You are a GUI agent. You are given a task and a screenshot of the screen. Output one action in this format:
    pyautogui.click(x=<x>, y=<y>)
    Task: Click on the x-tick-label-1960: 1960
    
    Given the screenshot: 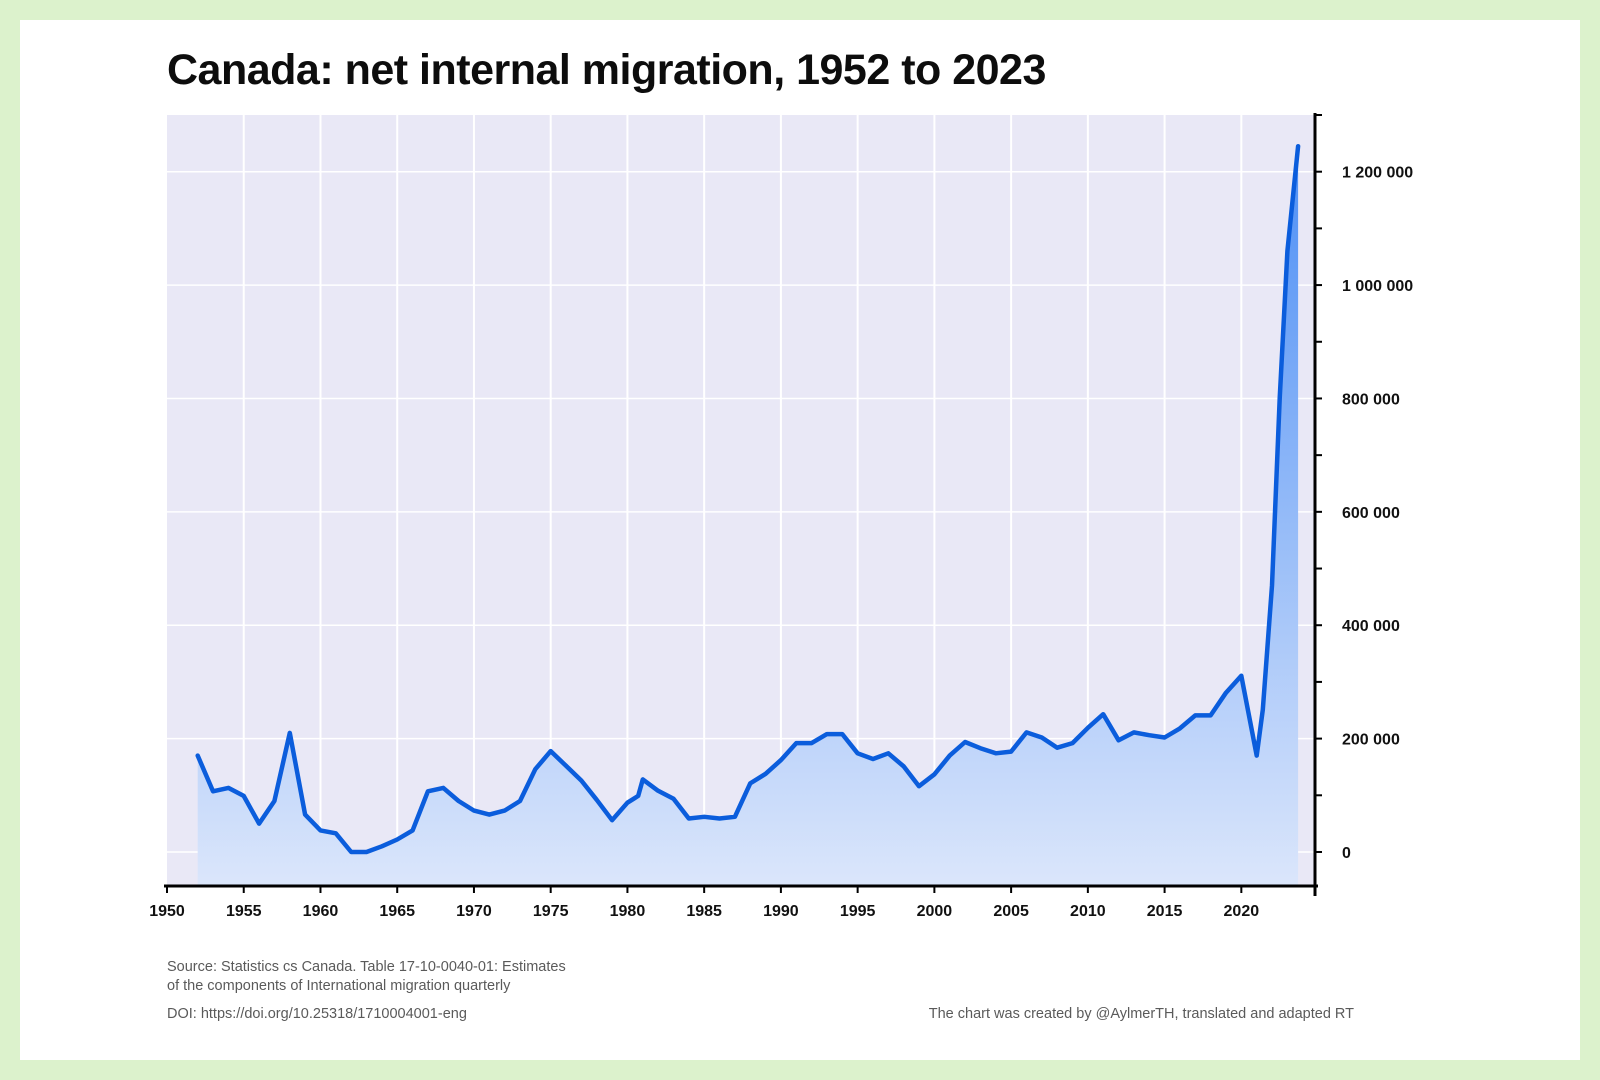 What is the action you would take?
    pyautogui.click(x=321, y=911)
    